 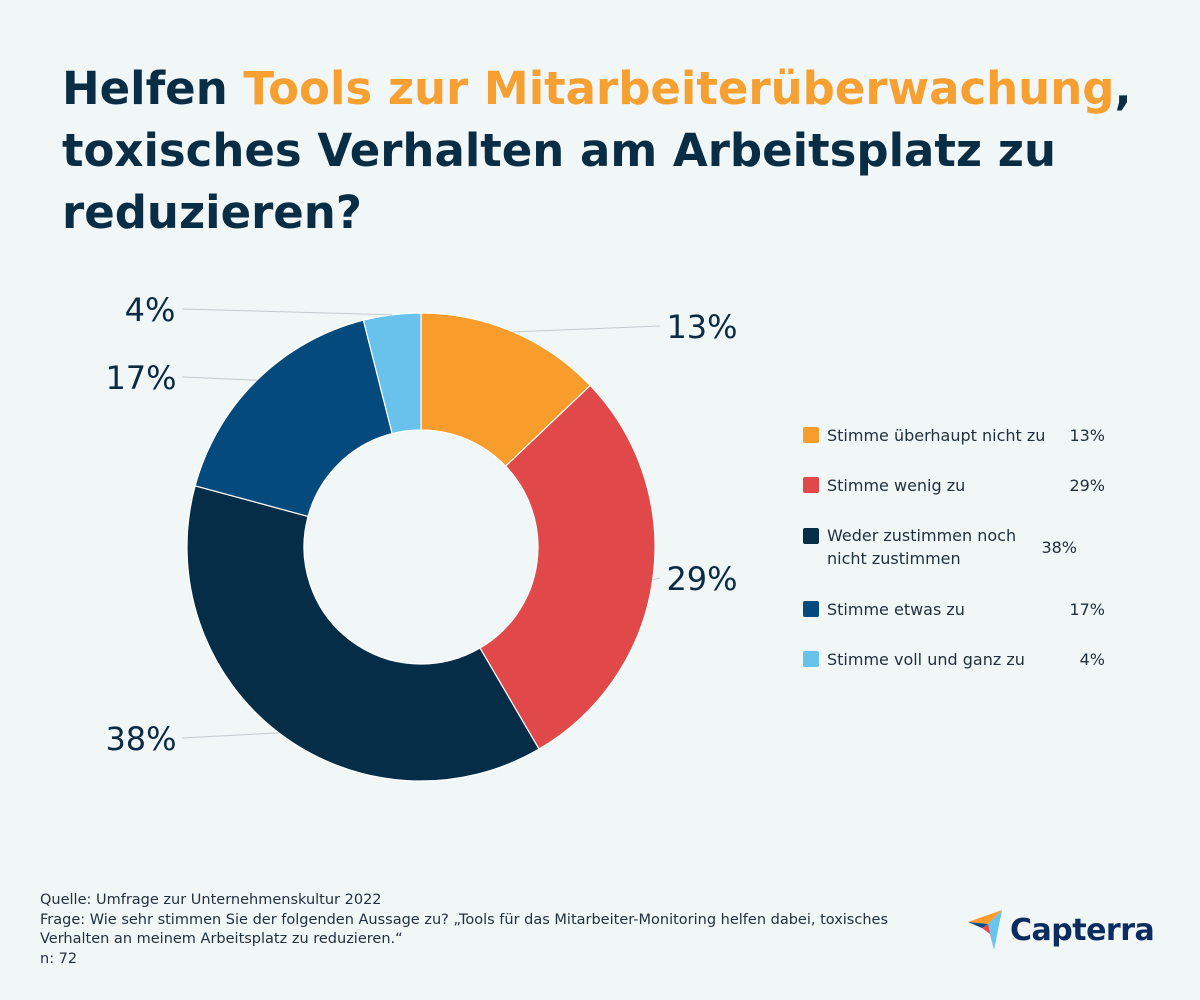 I want to click on slice-percentage-label: 38%, so click(x=140, y=739).